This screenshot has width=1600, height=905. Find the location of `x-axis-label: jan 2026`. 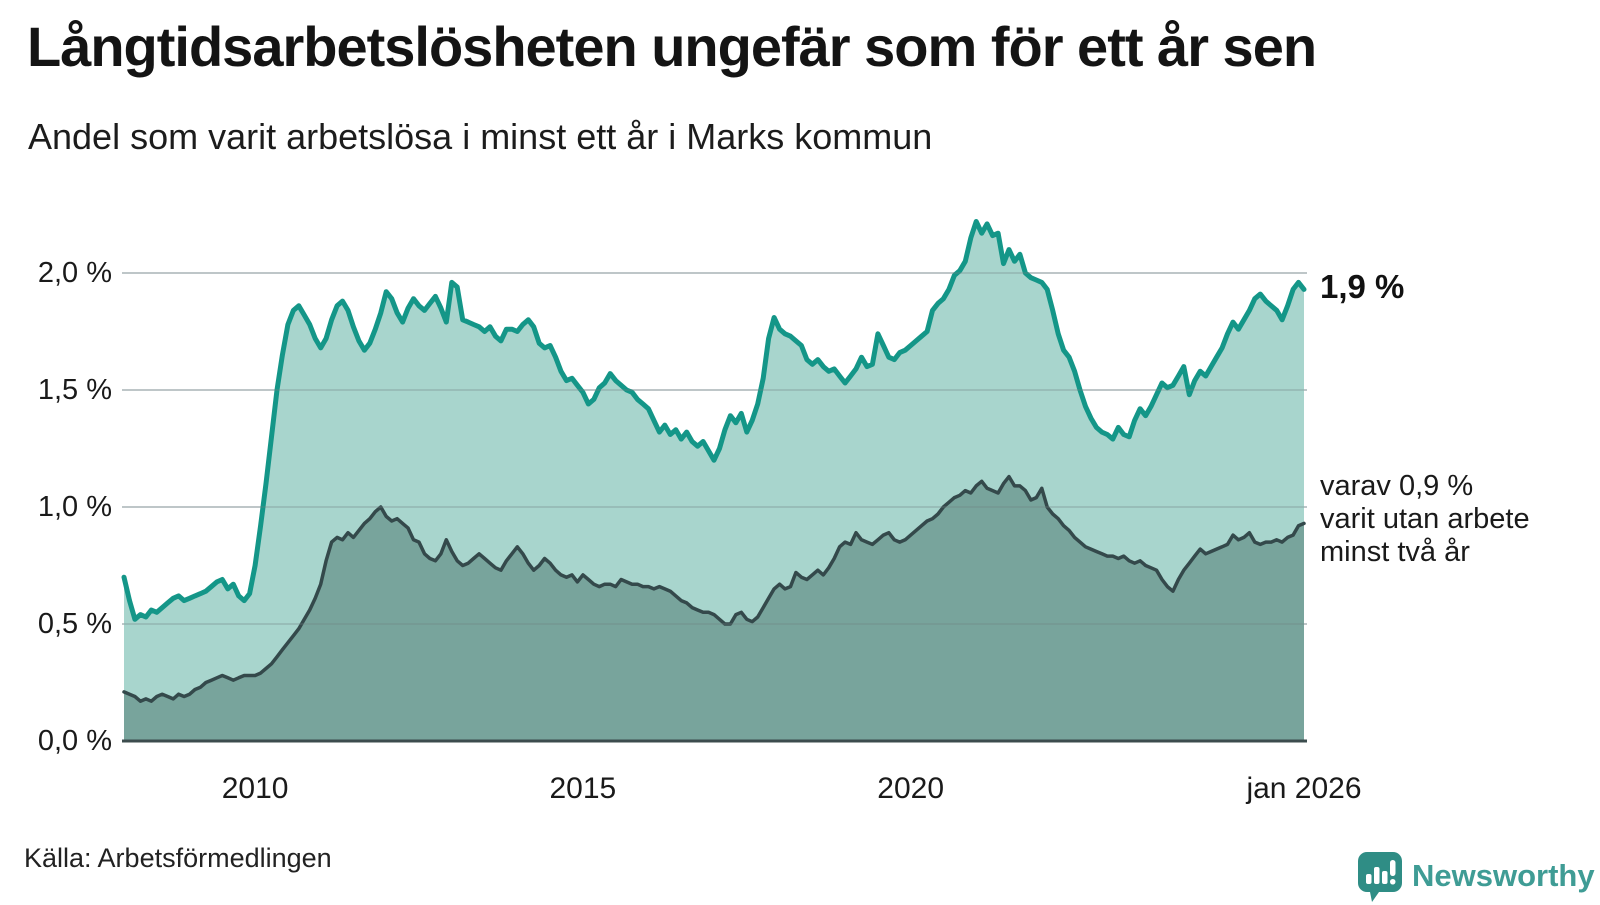

x-axis-label: jan 2026 is located at coordinates (1304, 788).